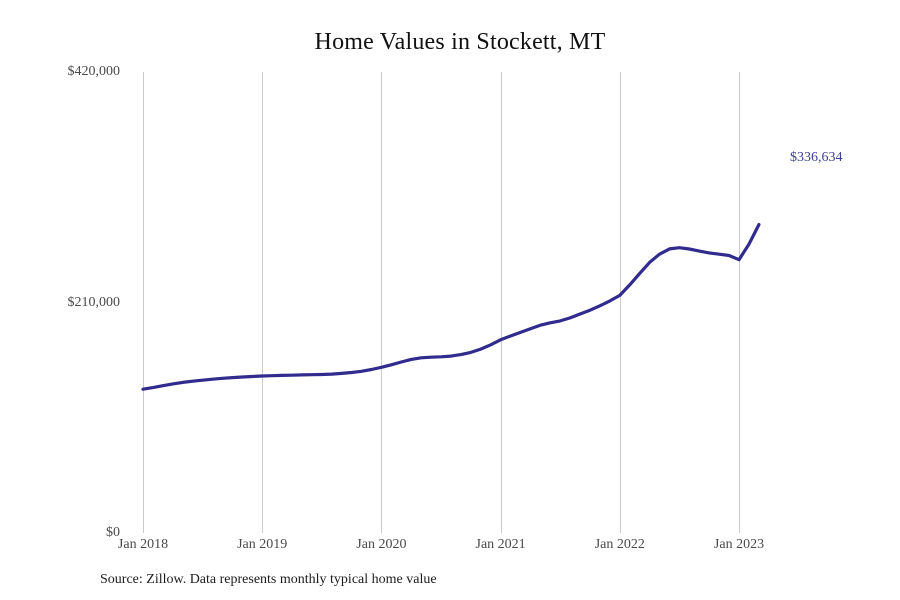 Image resolution: width=900 pixels, height=600 pixels. What do you see at coordinates (94, 302) in the screenshot?
I see `y-tick-label: $210,000` at bounding box center [94, 302].